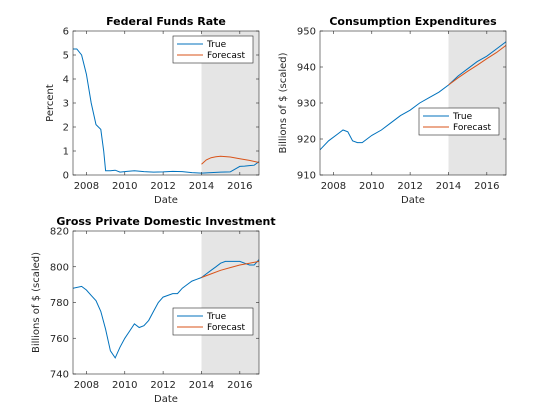 This screenshot has height=420, width=560. I want to click on y-tick-label: 760, so click(59, 339).